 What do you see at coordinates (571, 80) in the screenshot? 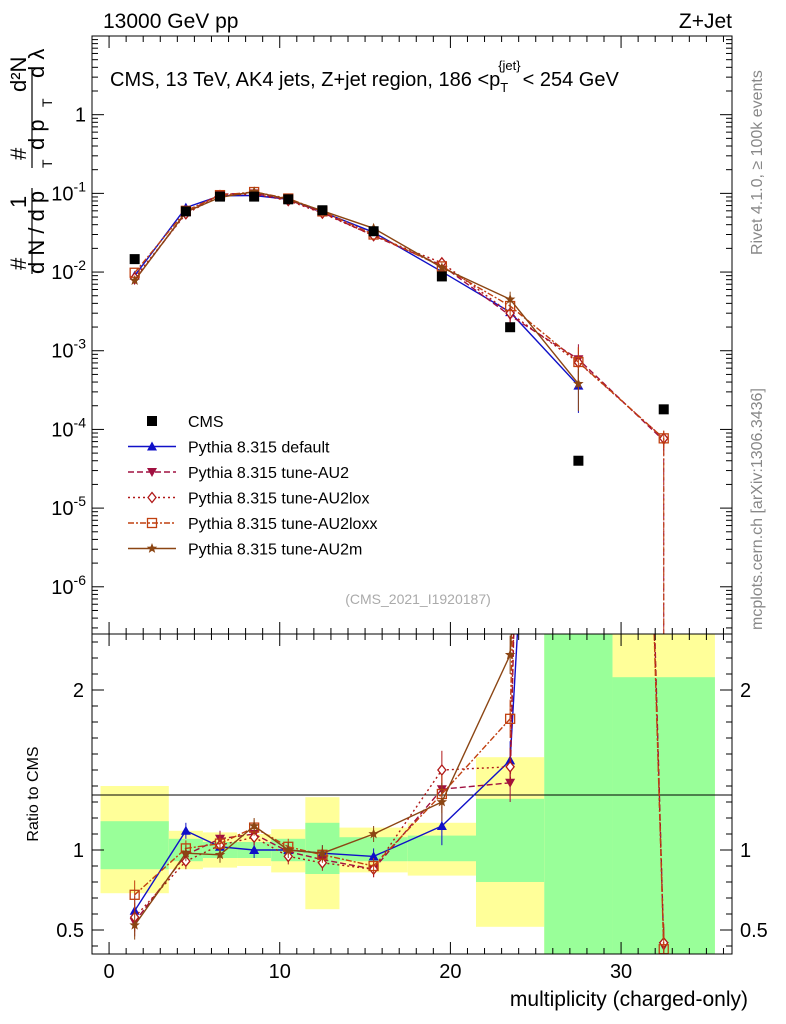
I see `title-tail: < 254 GeV` at bounding box center [571, 80].